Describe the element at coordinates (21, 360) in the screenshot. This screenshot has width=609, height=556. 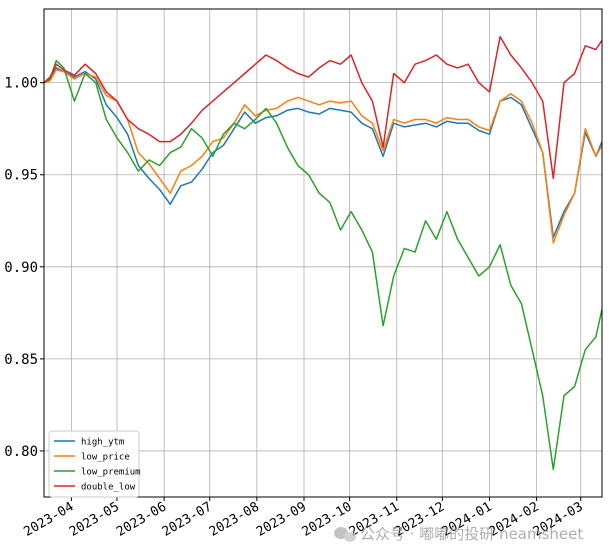
I see `y-tick-label: 0.85` at that location.